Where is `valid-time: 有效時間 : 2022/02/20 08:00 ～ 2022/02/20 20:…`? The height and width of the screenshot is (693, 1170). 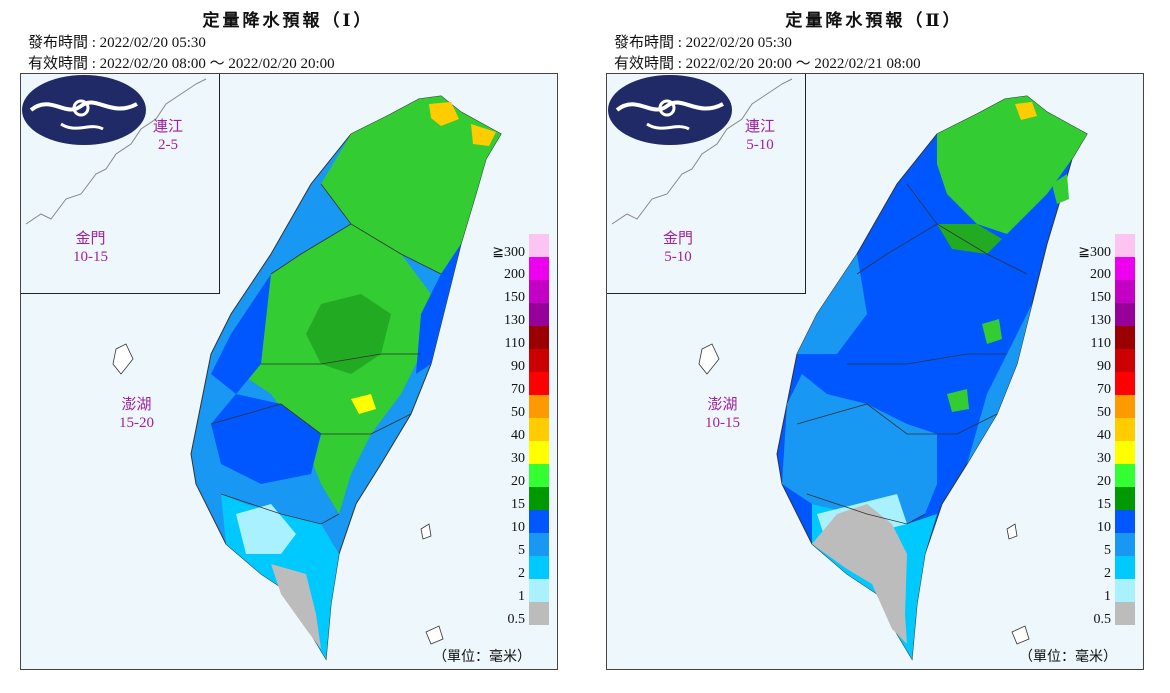
valid-time: 有效時間 : 2022/02/20 08:00 ～ 2022/02/20 20:… is located at coordinates (181, 64).